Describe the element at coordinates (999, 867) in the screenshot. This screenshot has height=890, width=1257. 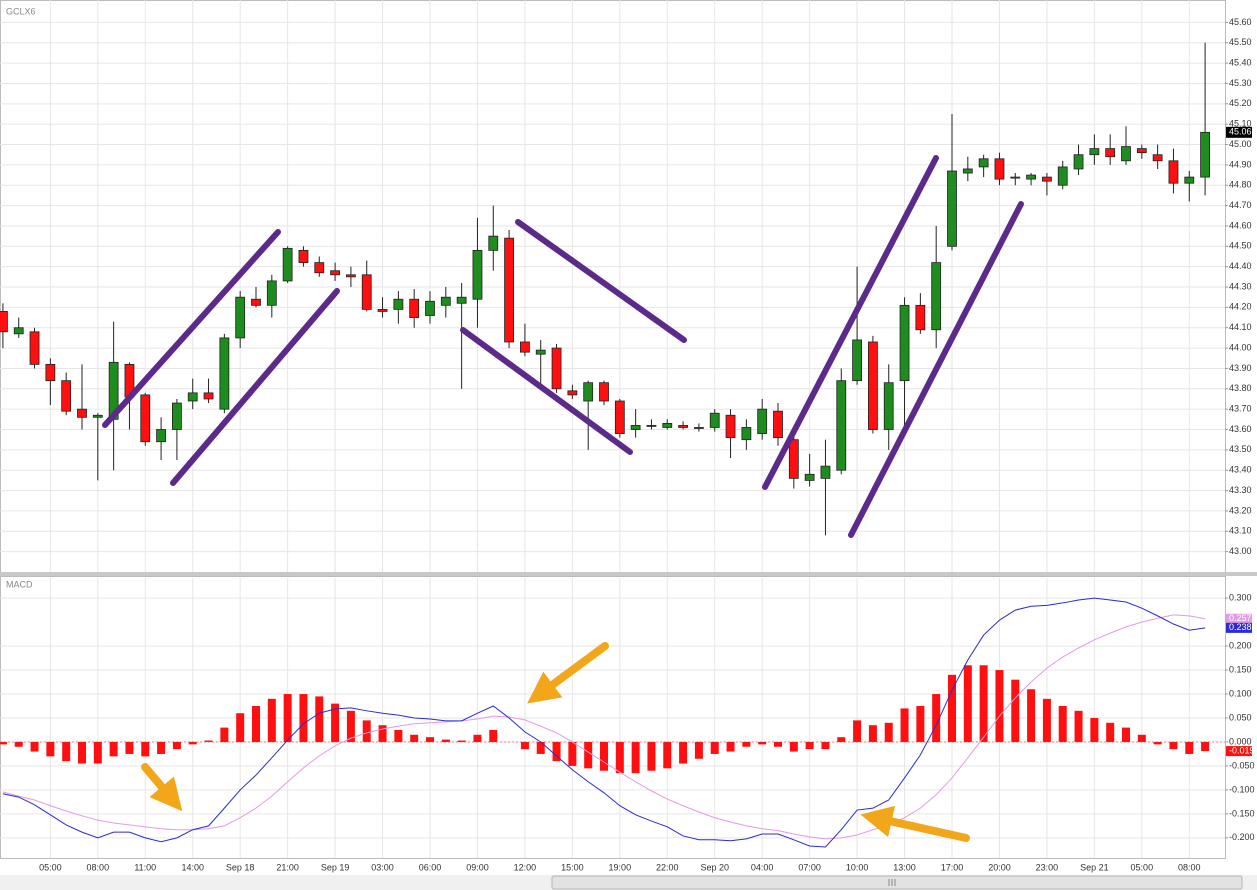
I see `x-tick-label: 20:00` at that location.